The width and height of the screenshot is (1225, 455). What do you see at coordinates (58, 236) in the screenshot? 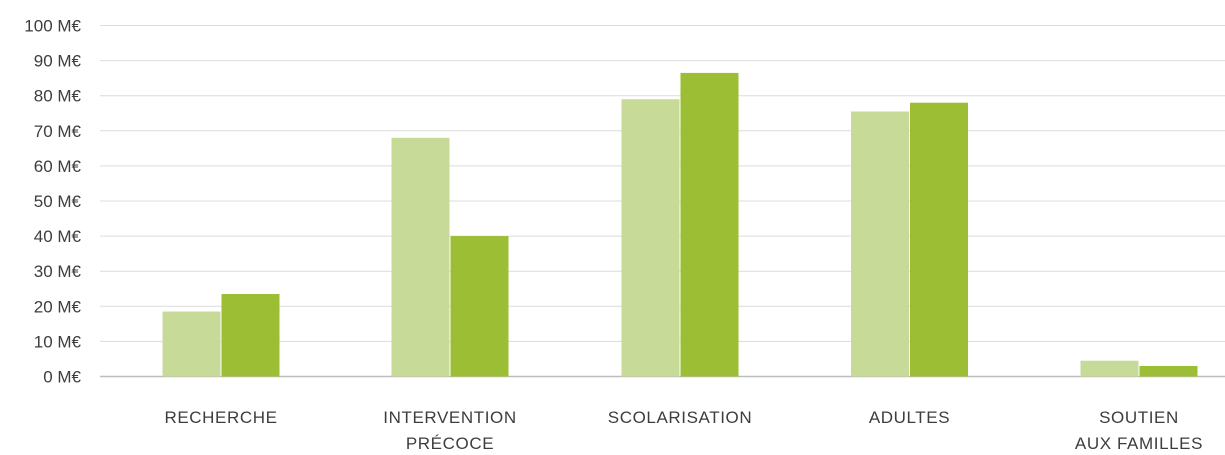
I see `y-tick-label: 40 M€` at bounding box center [58, 236].